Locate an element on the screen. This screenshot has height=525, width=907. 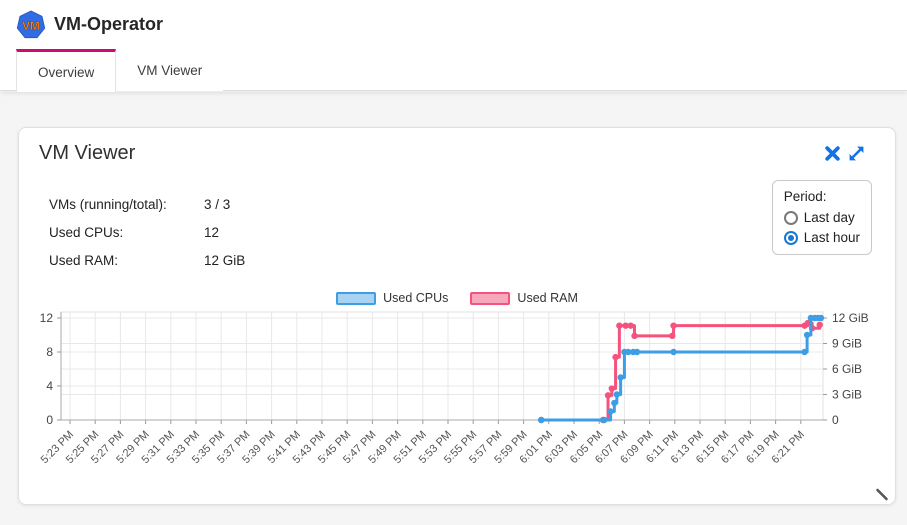
tab-vm-viewer: VM Viewer is located at coordinates (170, 70).